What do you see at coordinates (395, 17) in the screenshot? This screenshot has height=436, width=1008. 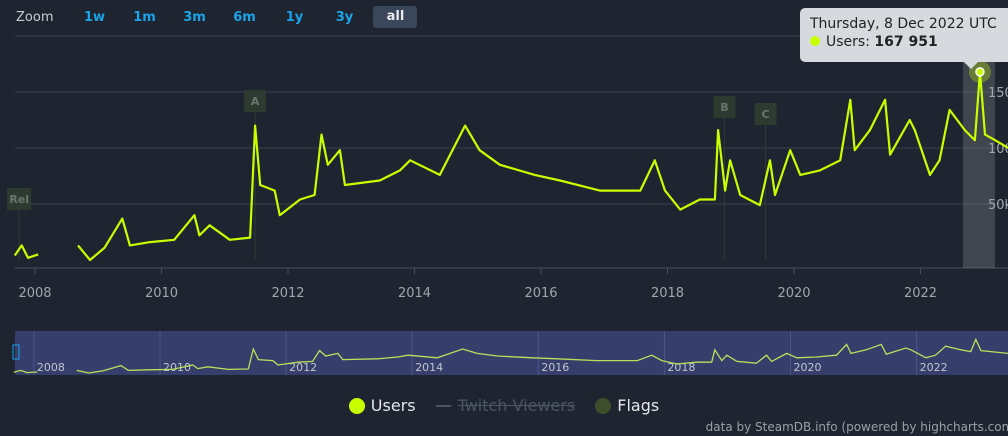 I see `zoom-all-button: all` at bounding box center [395, 17].